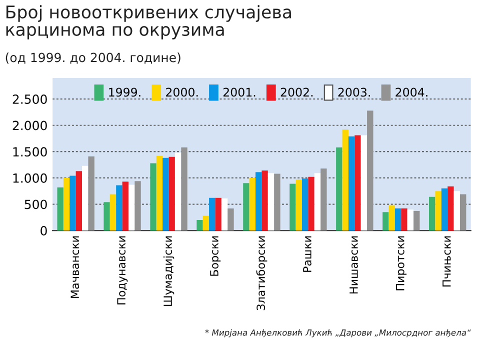 This screenshot has height=339, width=478. What do you see at coordinates (122, 270) in the screenshot?
I see `x-tick-label: Подунавски` at bounding box center [122, 270].